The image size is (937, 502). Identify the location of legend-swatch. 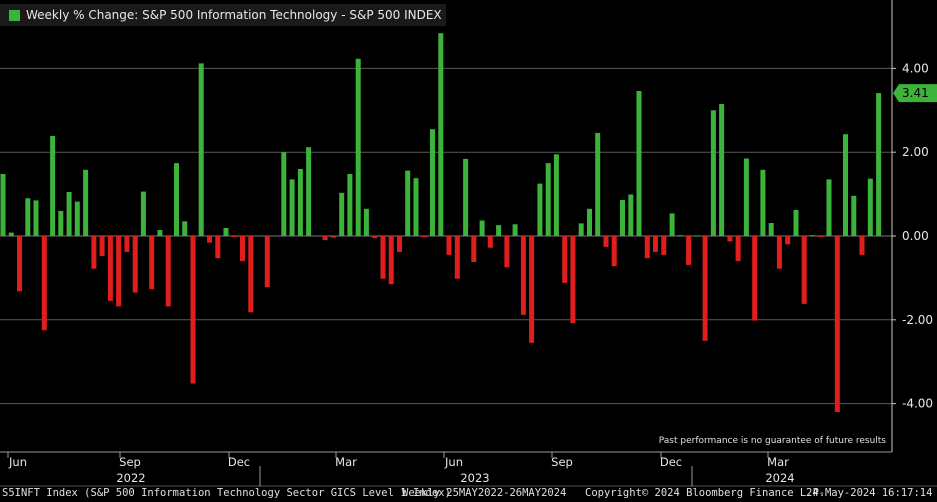
(14, 15).